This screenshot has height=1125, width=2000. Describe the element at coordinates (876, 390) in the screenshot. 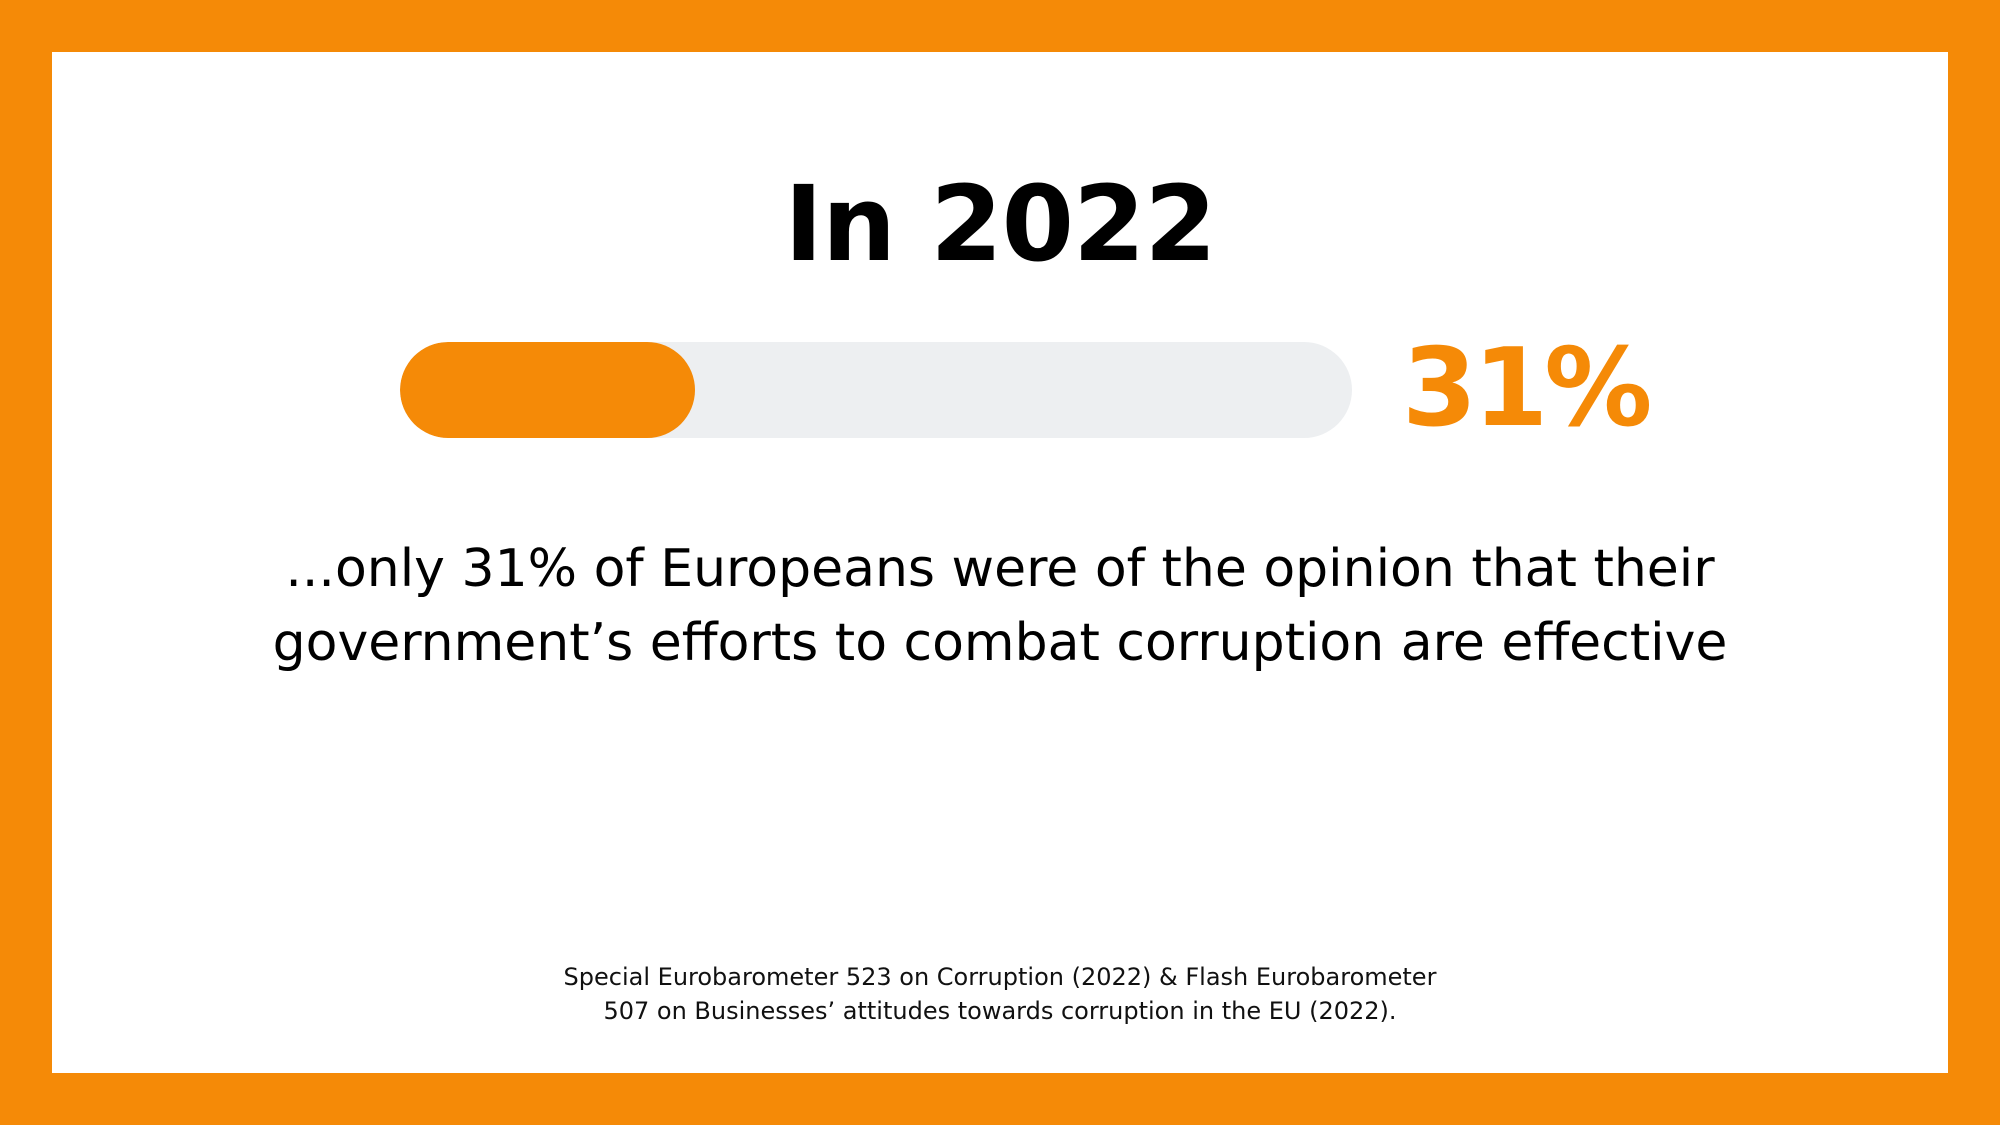

I see `progress-bar` at that location.